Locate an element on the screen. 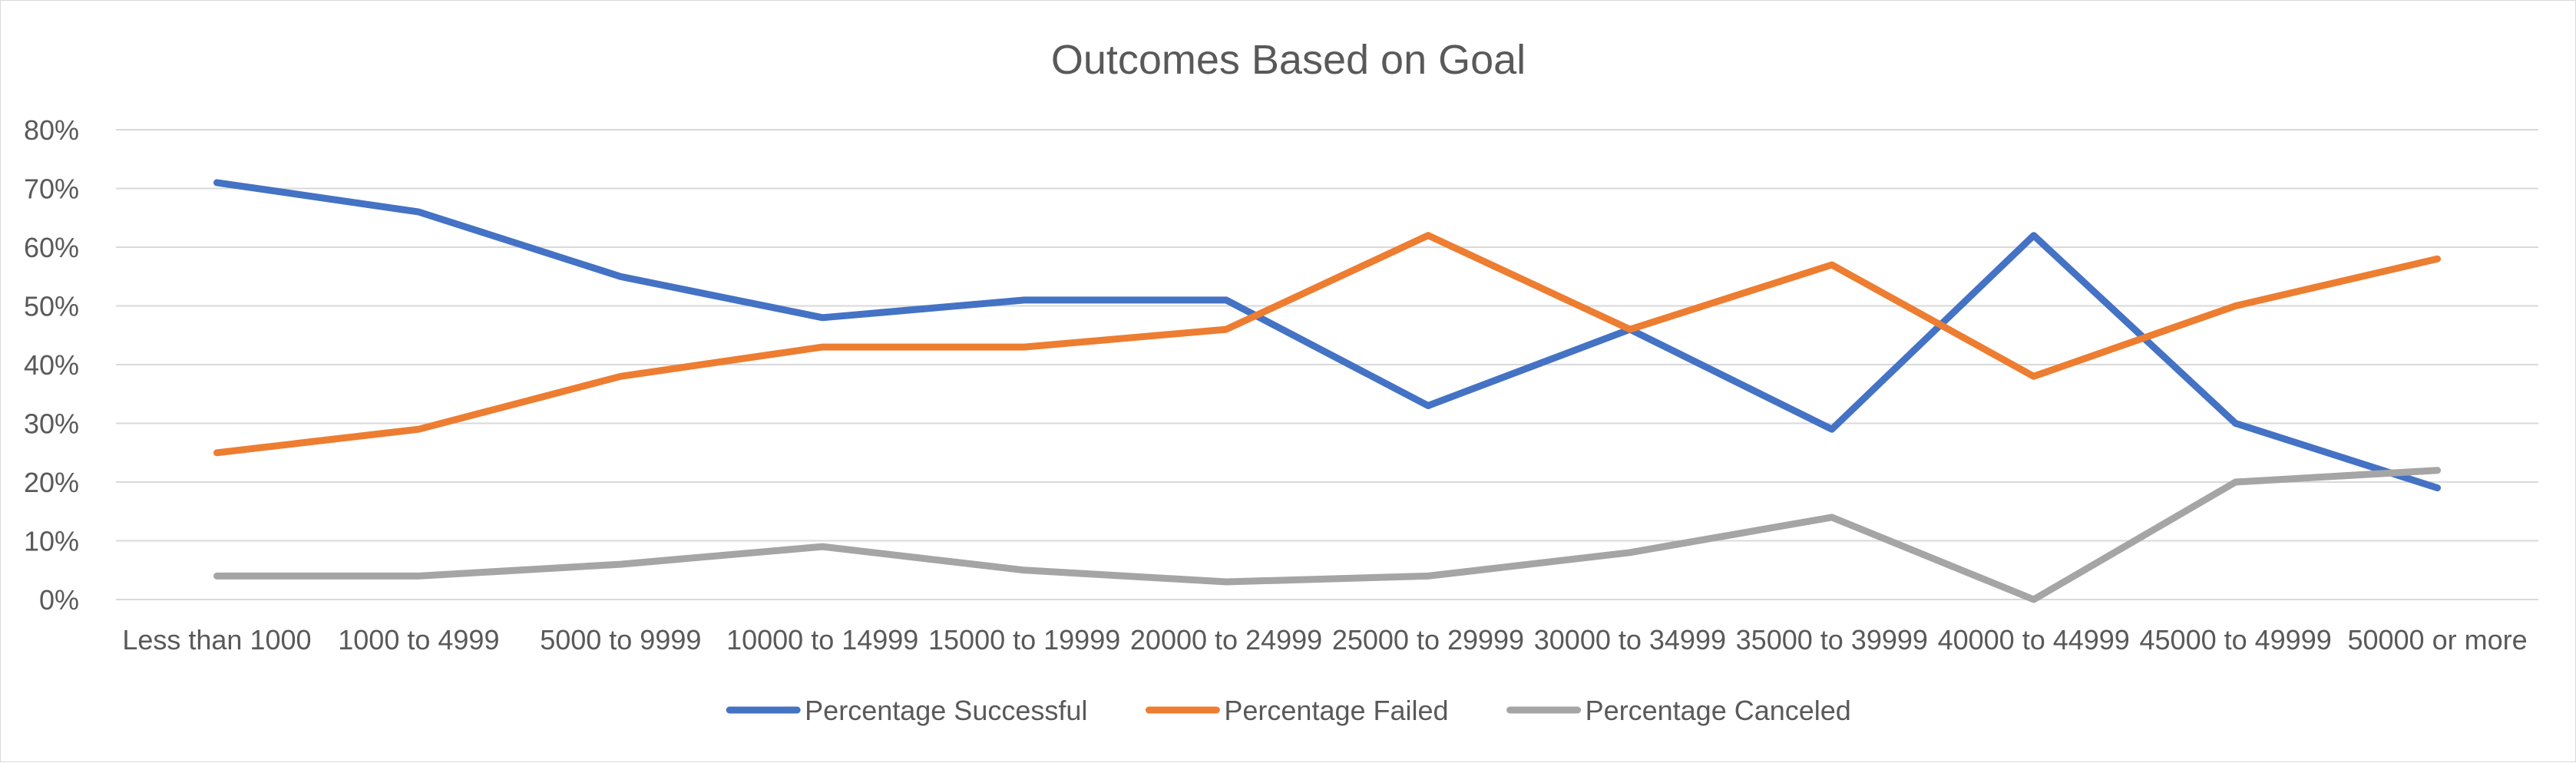 The image size is (2576, 763). y-tick-label: 70% is located at coordinates (52, 189).